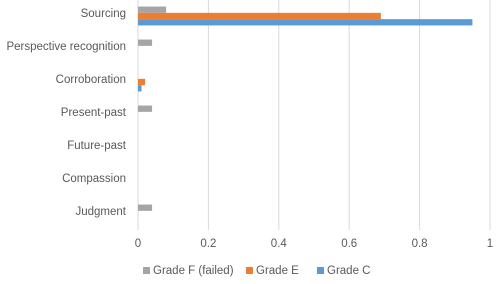 The width and height of the screenshot is (500, 284). What do you see at coordinates (103, 14) in the screenshot?
I see `y-tick-label: Sourcing` at bounding box center [103, 14].